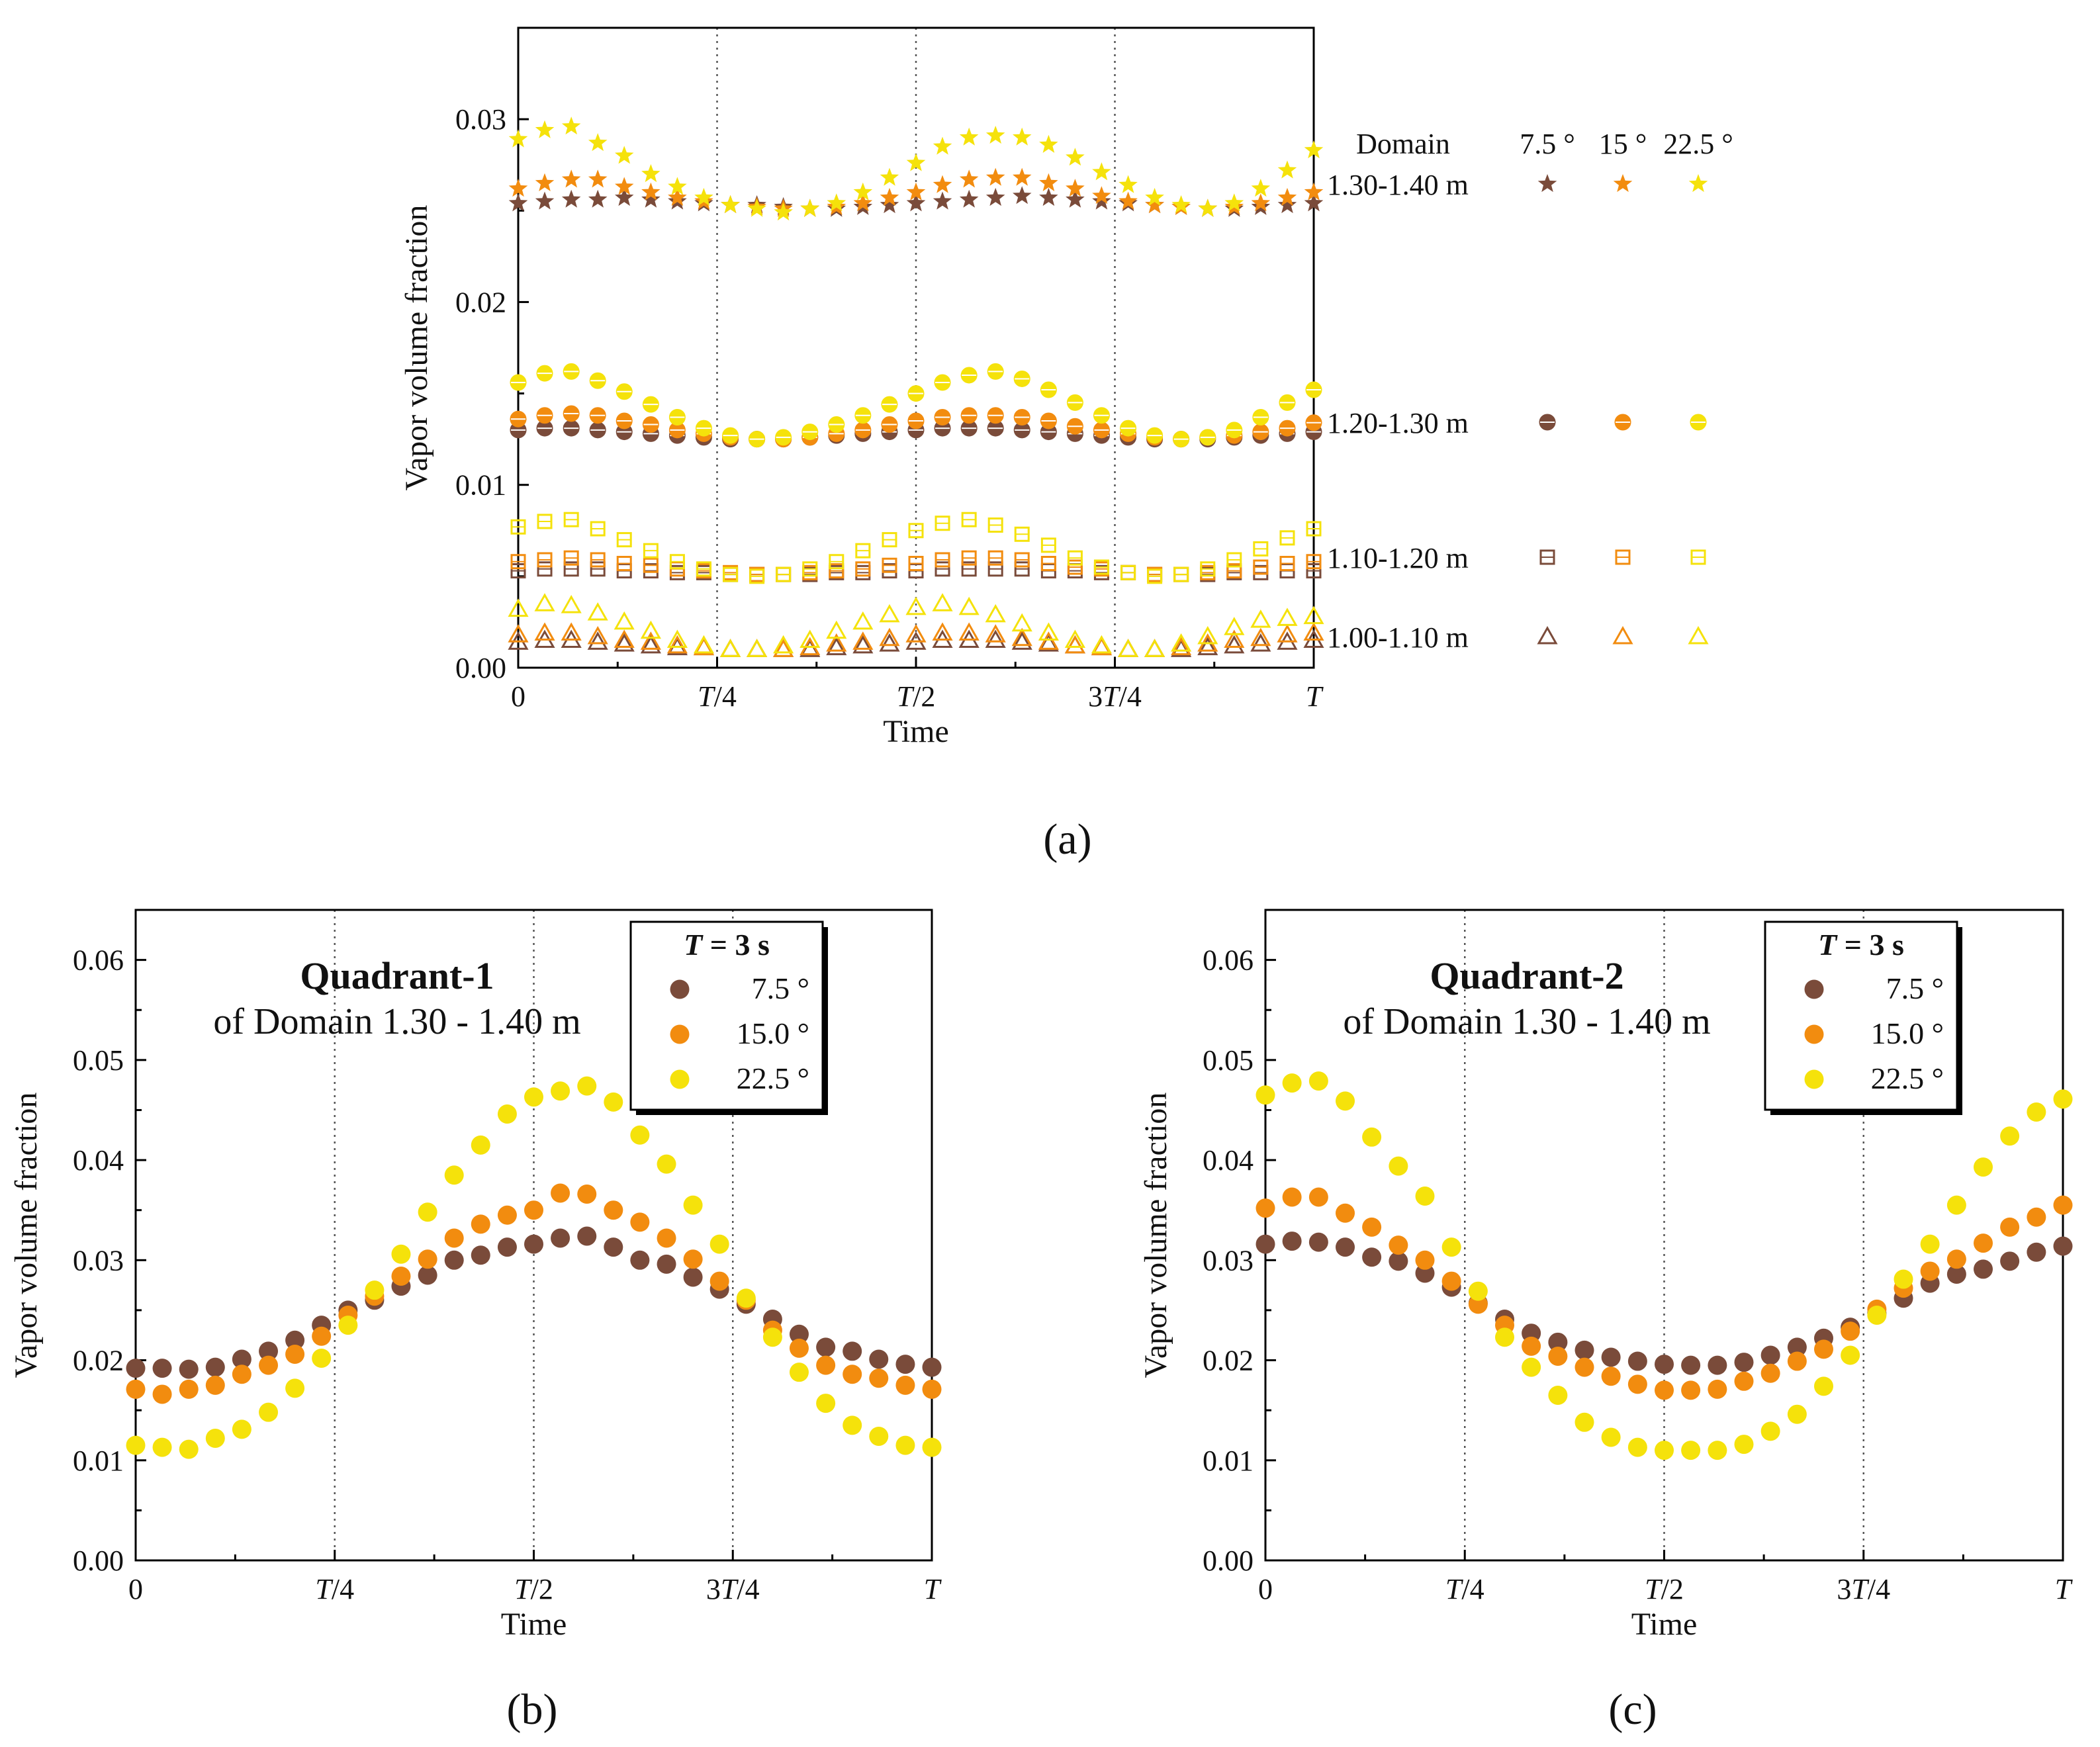 This screenshot has width=2100, height=1747. I want to click on legend-angle-header: 7.5 °, so click(1548, 144).